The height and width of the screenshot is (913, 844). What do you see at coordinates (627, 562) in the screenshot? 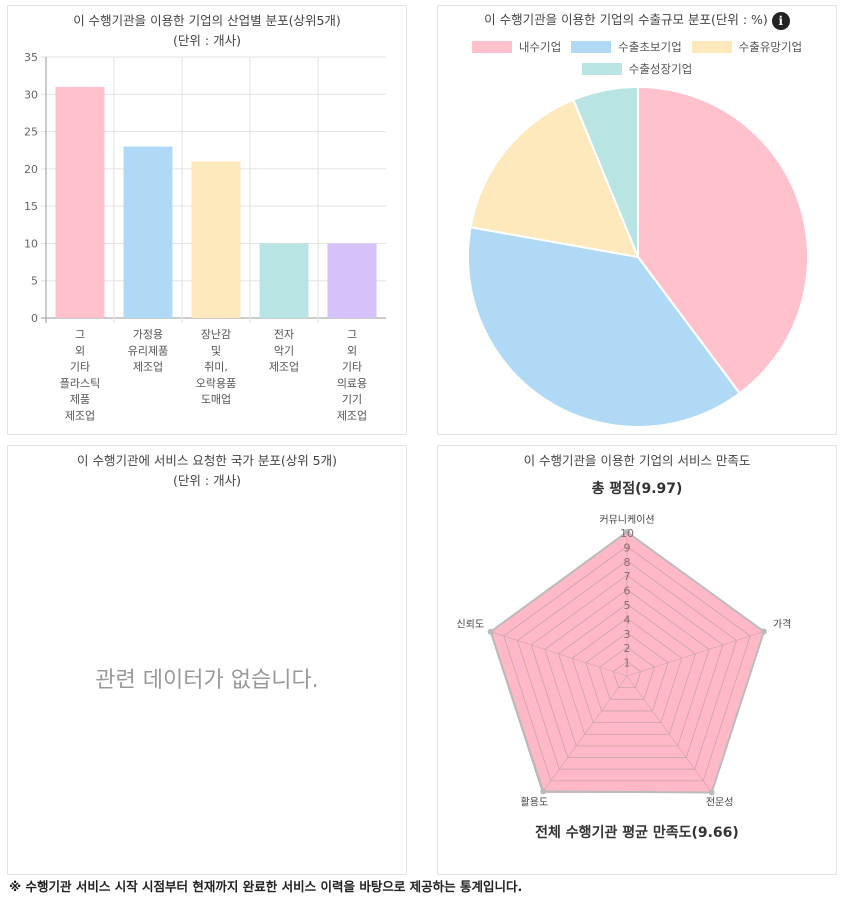
I see `radar-tick-label: 8` at bounding box center [627, 562].